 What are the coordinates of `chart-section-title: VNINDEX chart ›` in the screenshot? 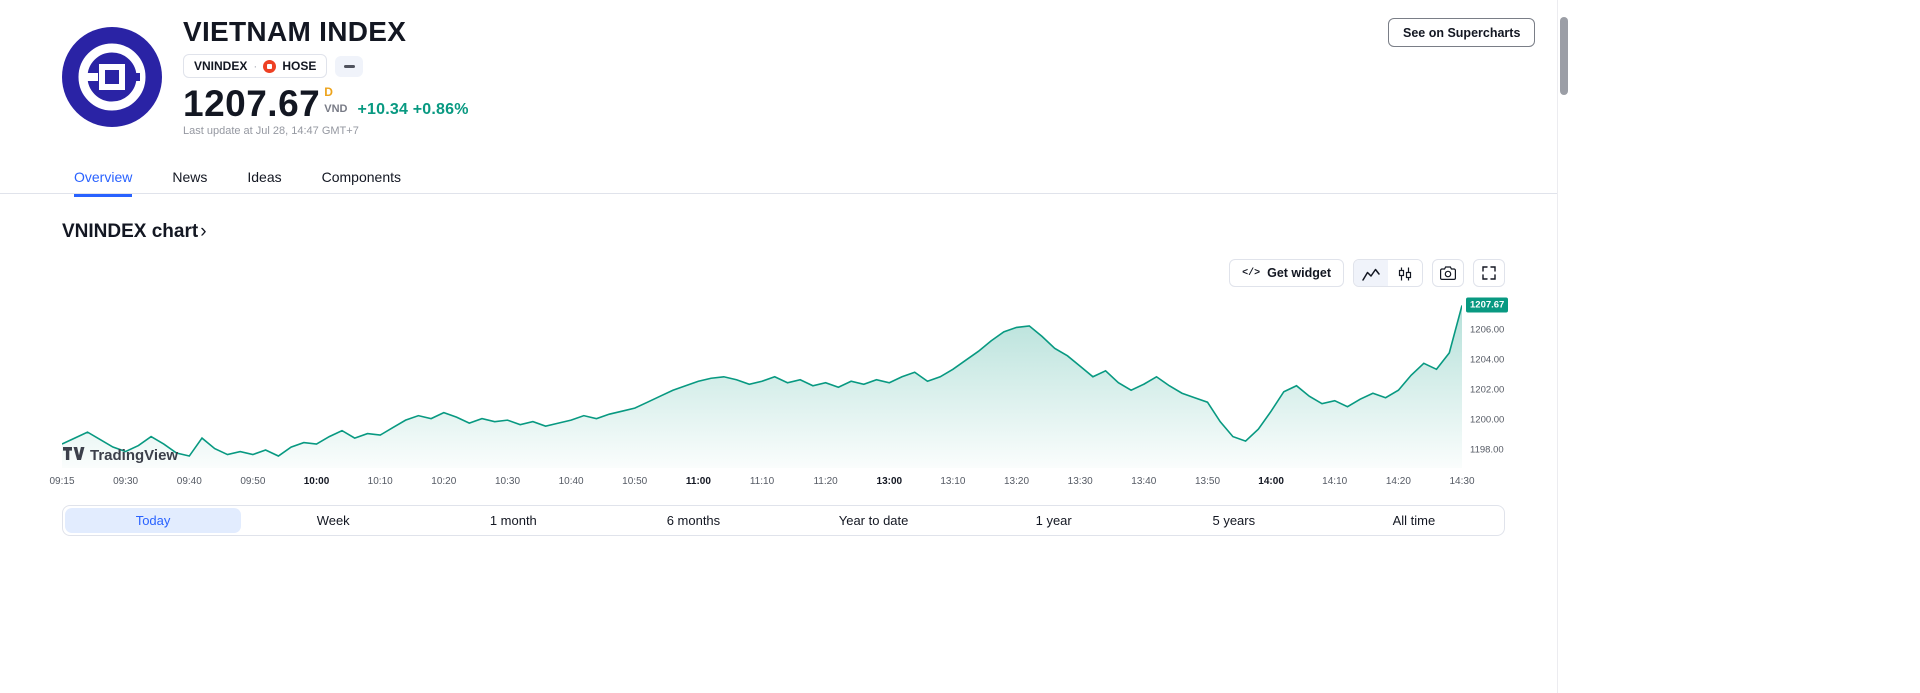 It's located at (134, 232).